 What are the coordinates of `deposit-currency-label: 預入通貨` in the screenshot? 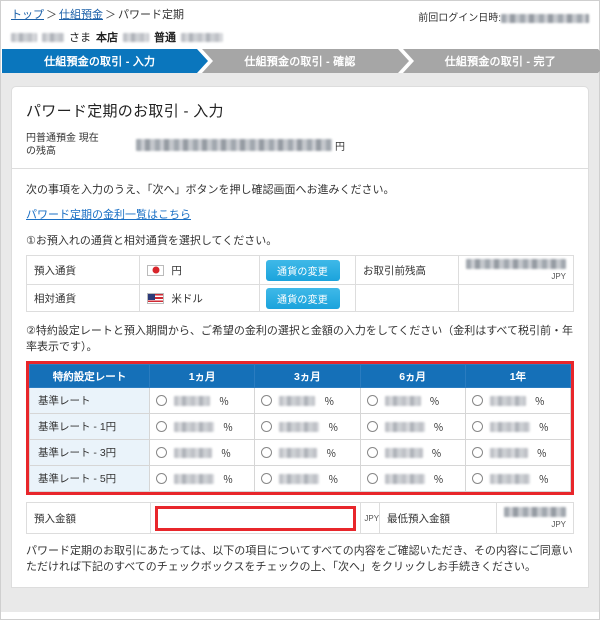 It's located at (83, 270).